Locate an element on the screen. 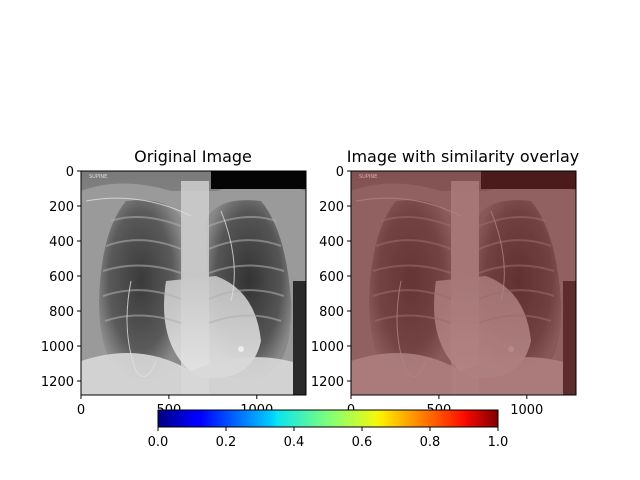 The height and width of the screenshot is (480, 640). colorbar-tick-label: 0.0 is located at coordinates (158, 442).